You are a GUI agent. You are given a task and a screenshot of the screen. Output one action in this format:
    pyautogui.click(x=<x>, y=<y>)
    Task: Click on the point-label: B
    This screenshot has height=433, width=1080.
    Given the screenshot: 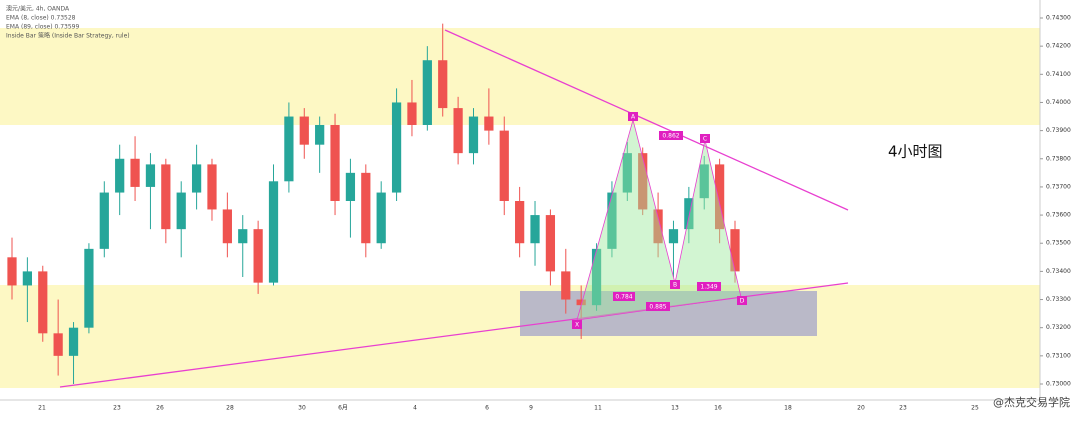 What is the action you would take?
    pyautogui.click(x=675, y=285)
    